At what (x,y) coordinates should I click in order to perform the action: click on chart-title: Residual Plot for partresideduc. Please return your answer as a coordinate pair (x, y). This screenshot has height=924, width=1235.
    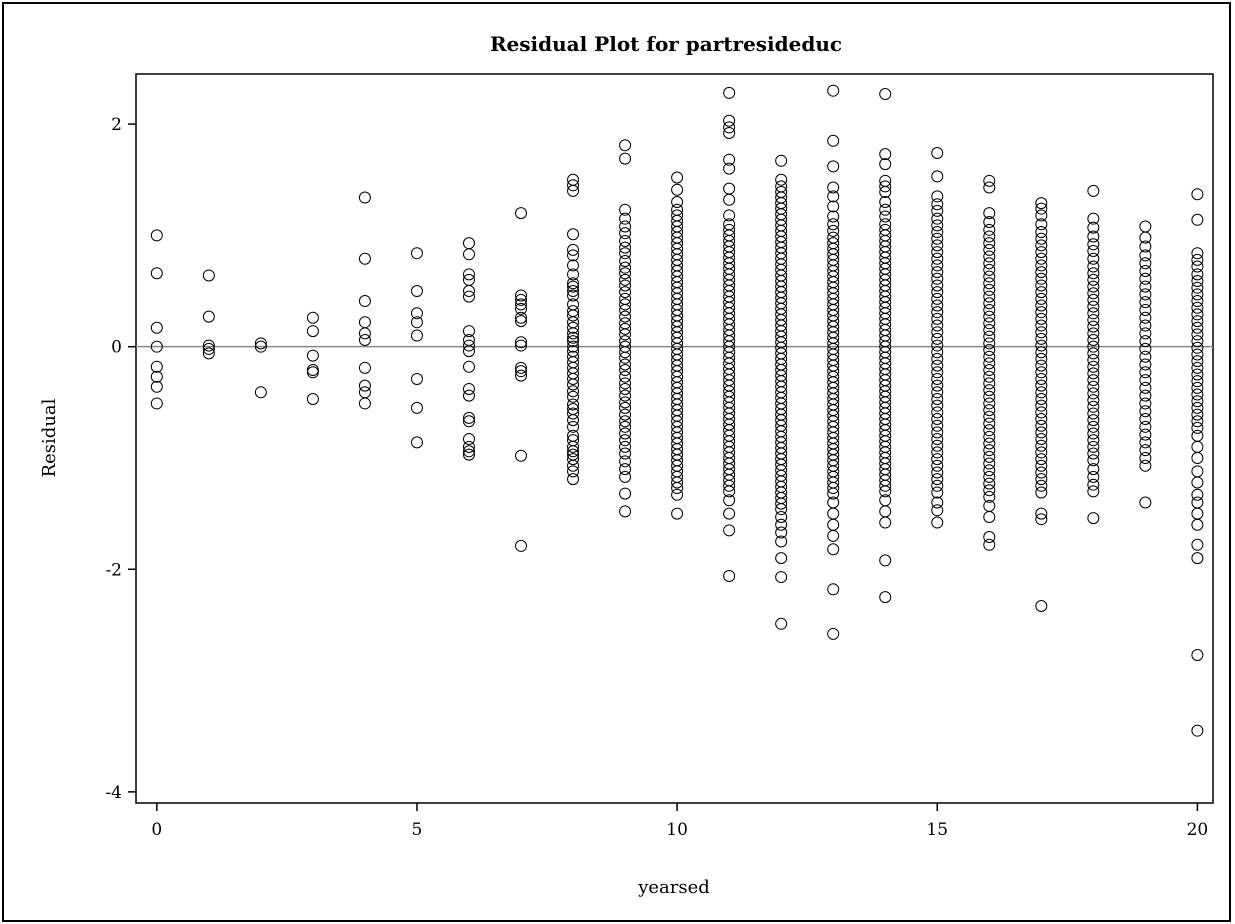
    Looking at the image, I should click on (666, 44).